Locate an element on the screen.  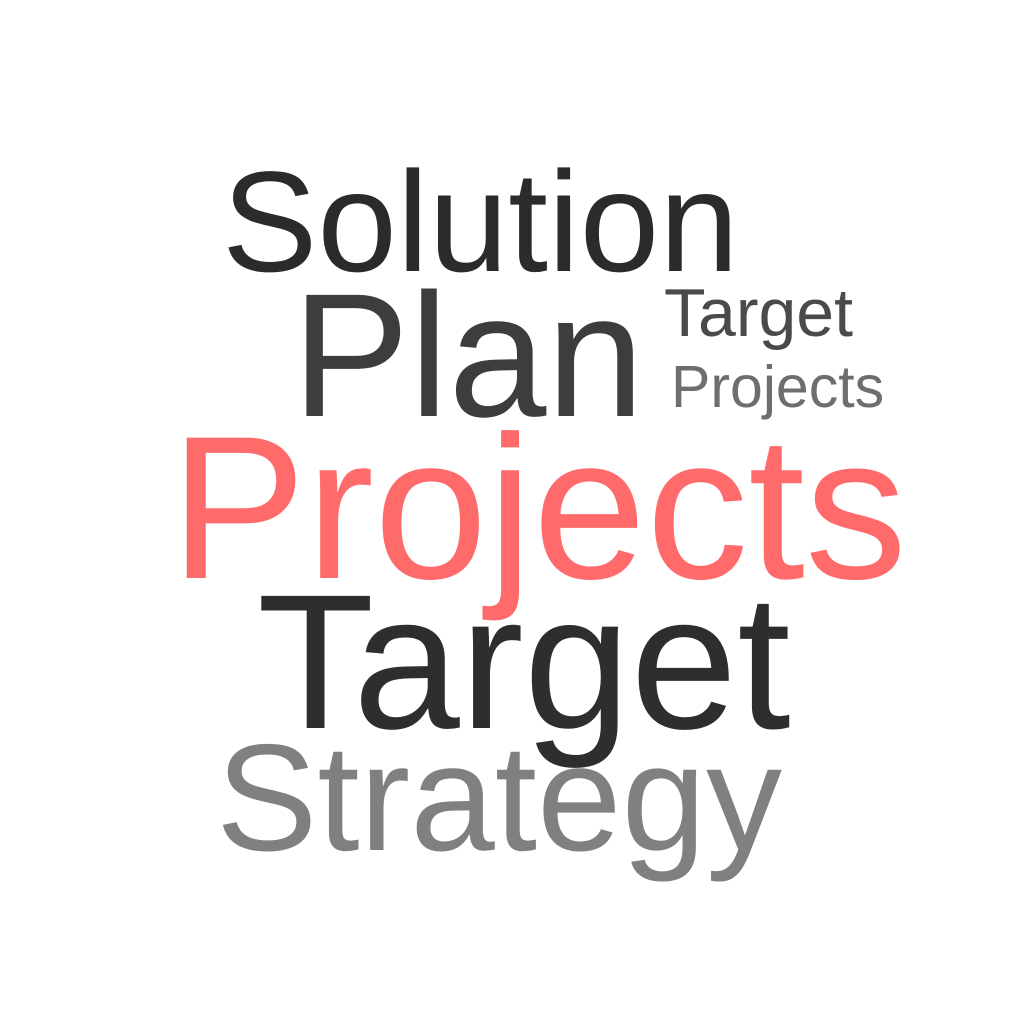
word-strategy: Strategy is located at coordinates (499, 798).